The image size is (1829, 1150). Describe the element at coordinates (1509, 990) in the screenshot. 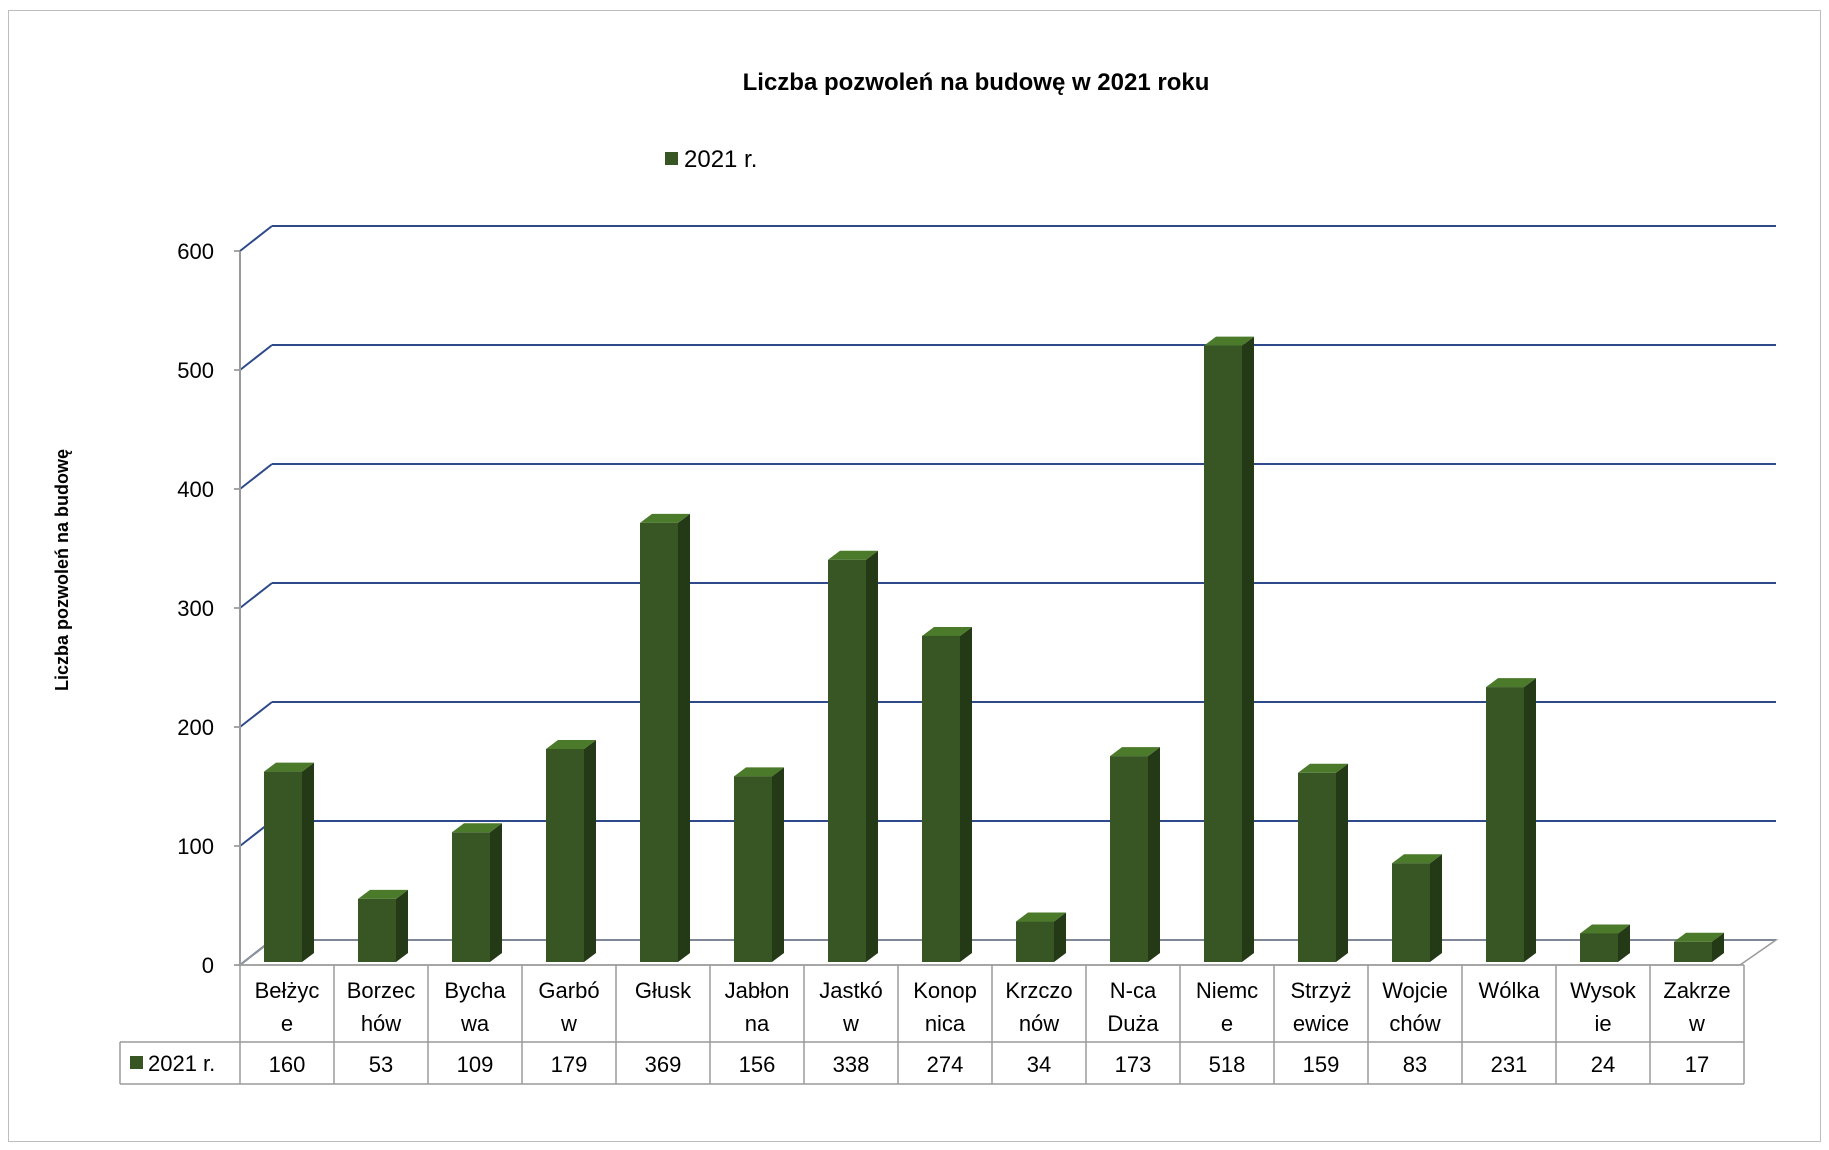

I see `category-label: Wólka` at that location.